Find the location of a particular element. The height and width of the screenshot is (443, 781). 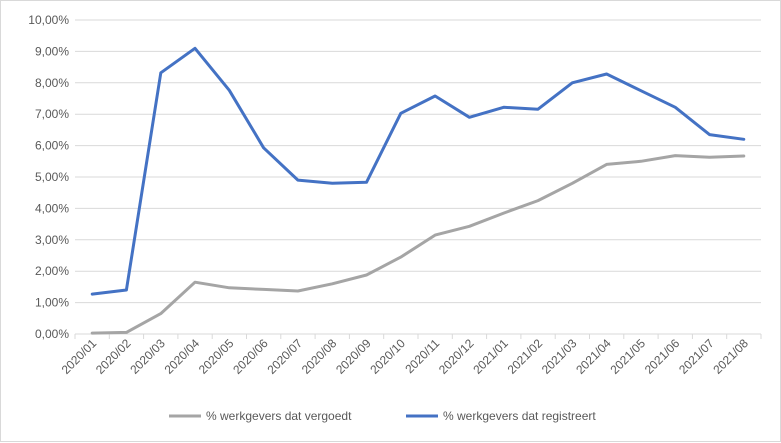

x-tick-label: 2020/08 is located at coordinates (319, 356).